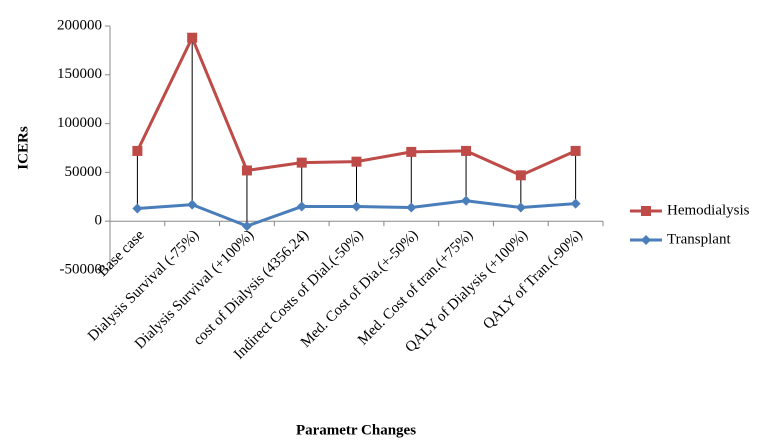 The height and width of the screenshot is (448, 777). I want to click on y-tick-label: 100000, so click(79, 123).